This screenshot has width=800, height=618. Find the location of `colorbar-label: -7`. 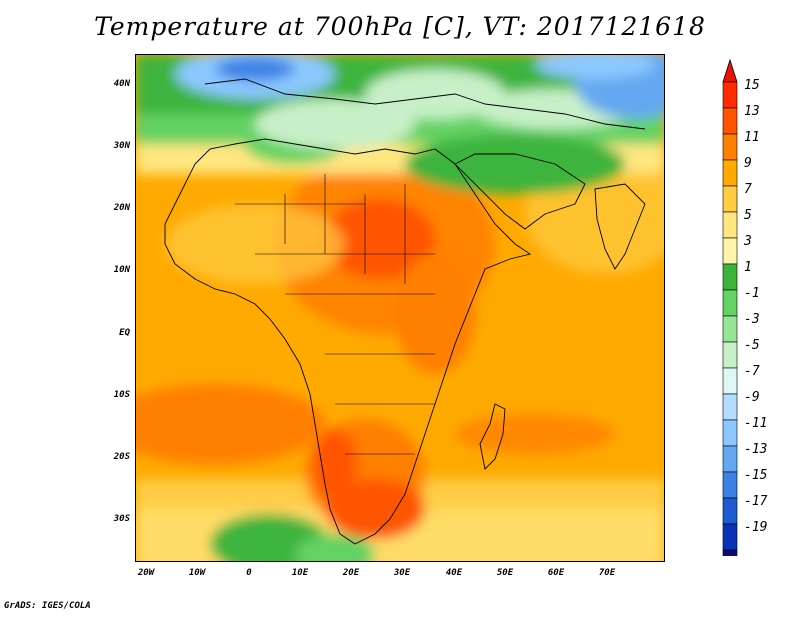

colorbar-label: -7 is located at coordinates (752, 371).